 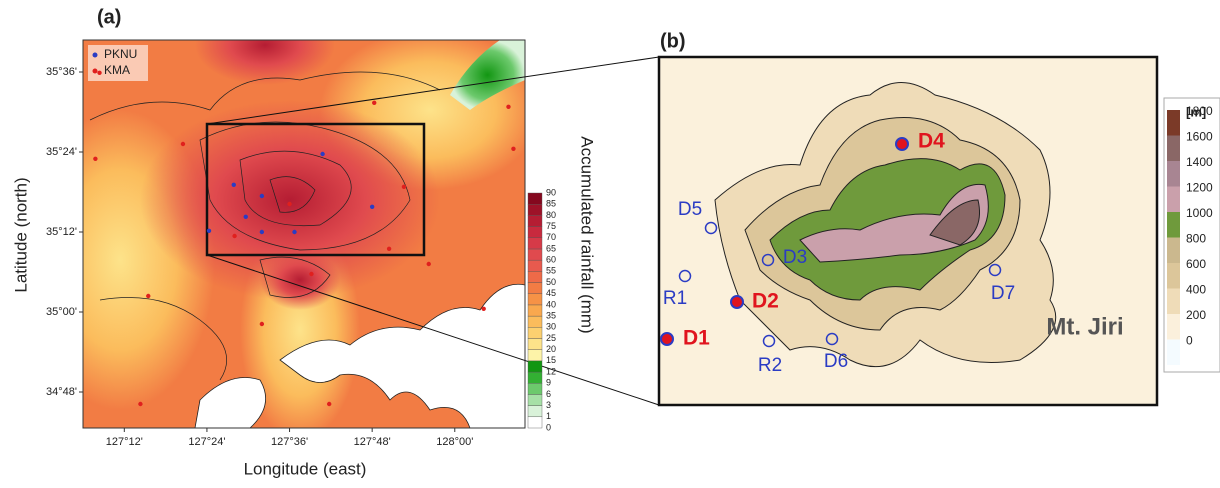 I want to click on colorbar-tick-label: 1800, so click(x=1199, y=111).